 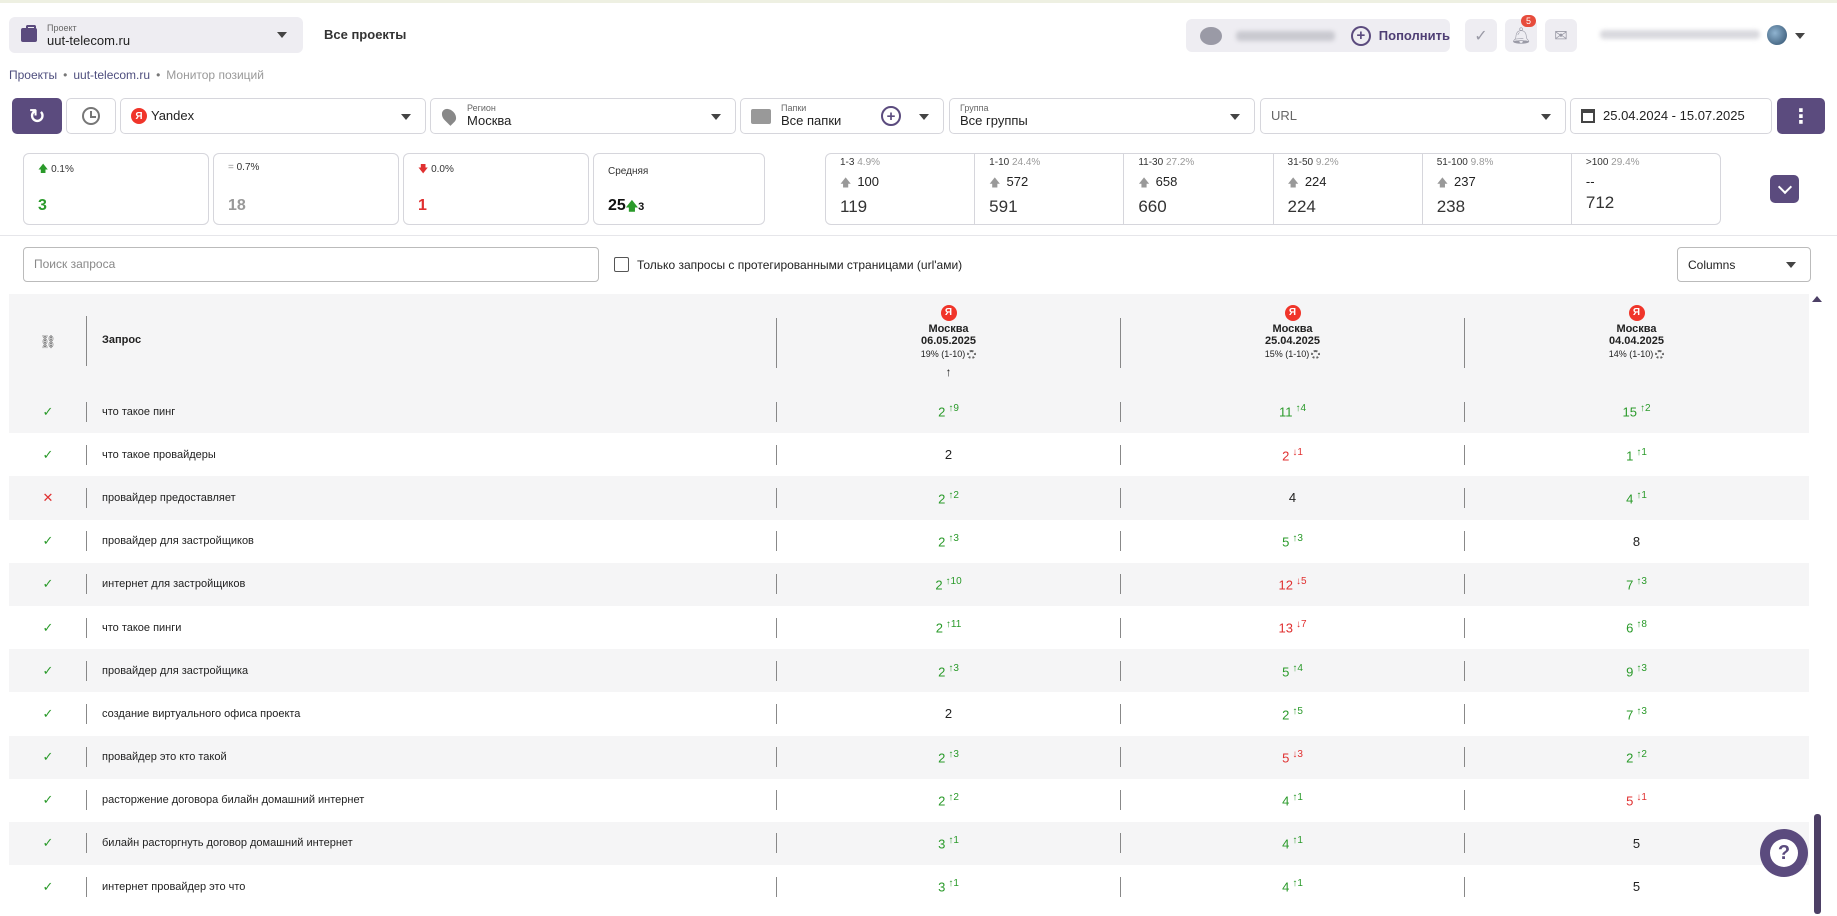 What do you see at coordinates (311, 264) in the screenshot?
I see `query-search-input: Поиск запроса` at bounding box center [311, 264].